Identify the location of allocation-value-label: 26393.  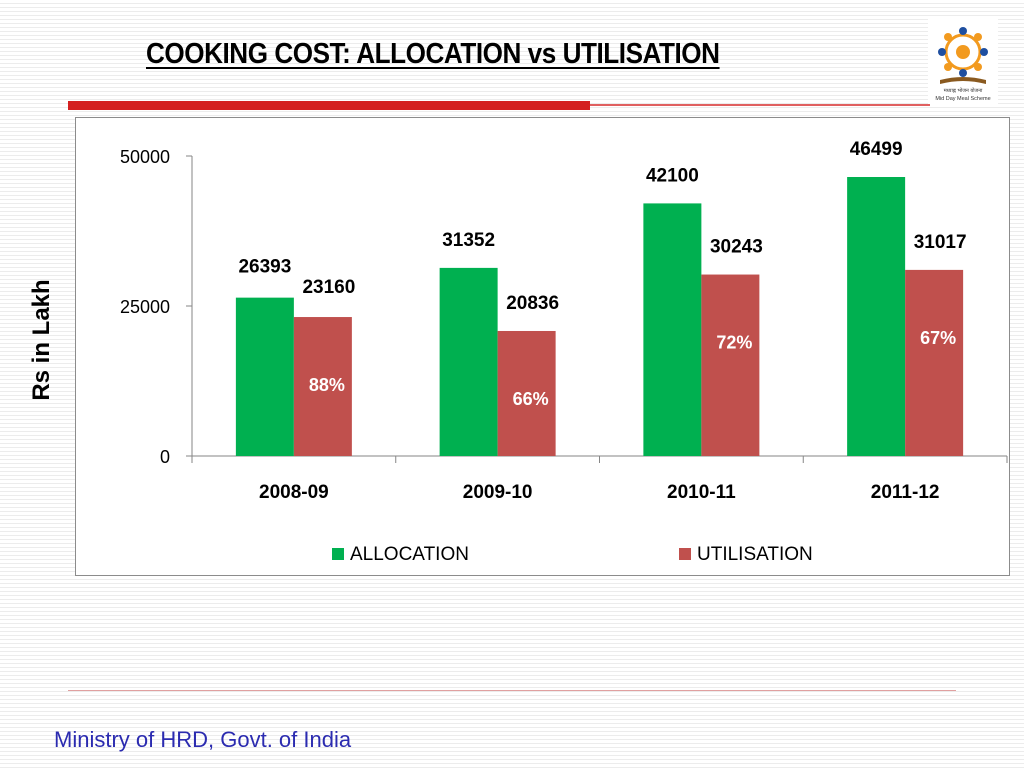
(264, 267).